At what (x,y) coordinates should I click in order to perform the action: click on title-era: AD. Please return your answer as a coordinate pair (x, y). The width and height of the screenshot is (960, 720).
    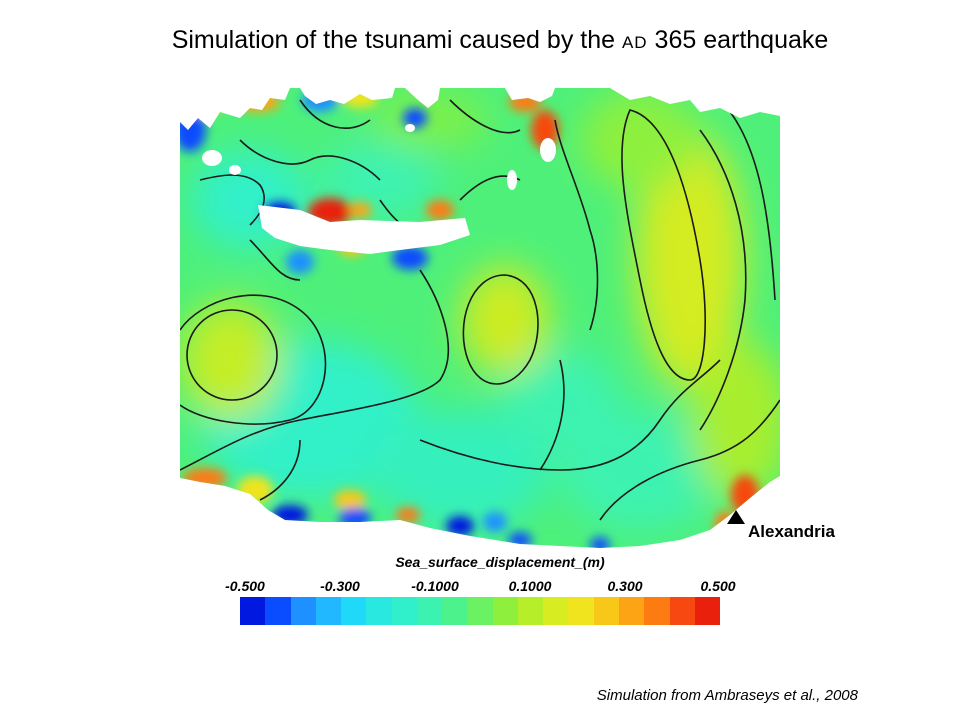
    Looking at the image, I should click on (634, 42).